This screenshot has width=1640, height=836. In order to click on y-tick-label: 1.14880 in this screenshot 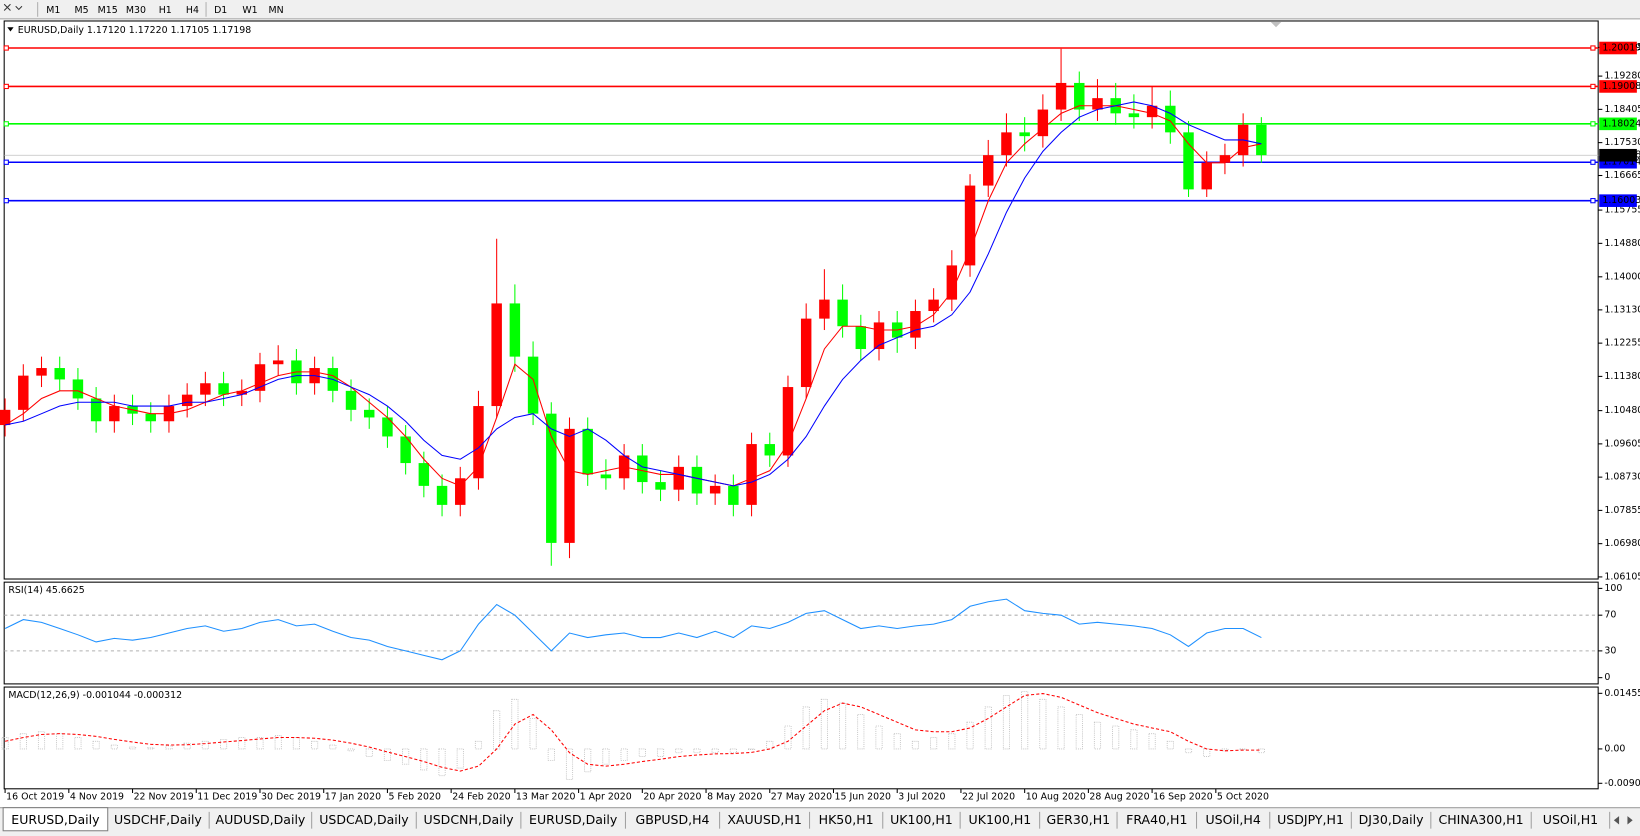, I will do `click(1622, 243)`.